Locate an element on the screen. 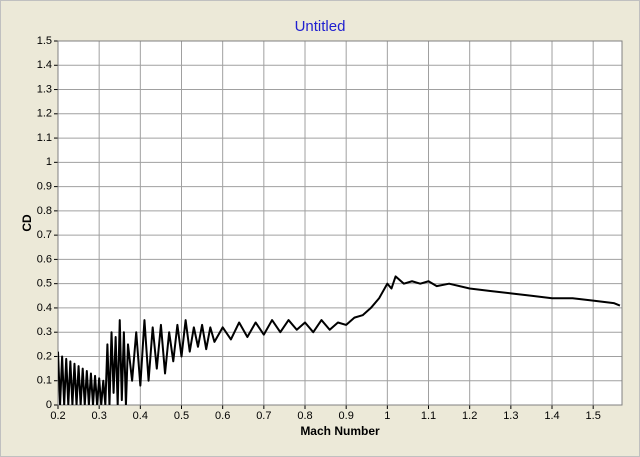 The height and width of the screenshot is (457, 640). chart-title: Untitled is located at coordinates (320, 26).